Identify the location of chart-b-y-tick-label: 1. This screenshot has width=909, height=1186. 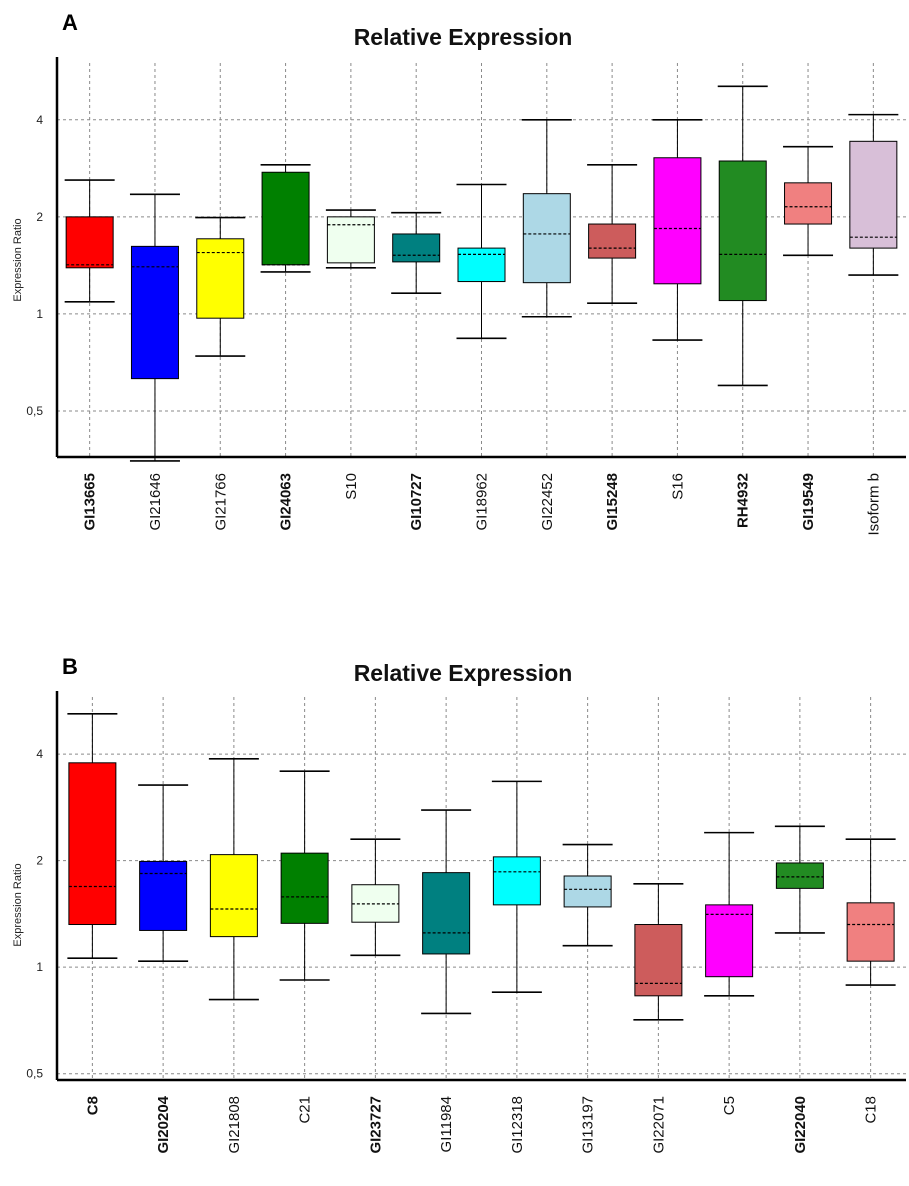
(39, 967).